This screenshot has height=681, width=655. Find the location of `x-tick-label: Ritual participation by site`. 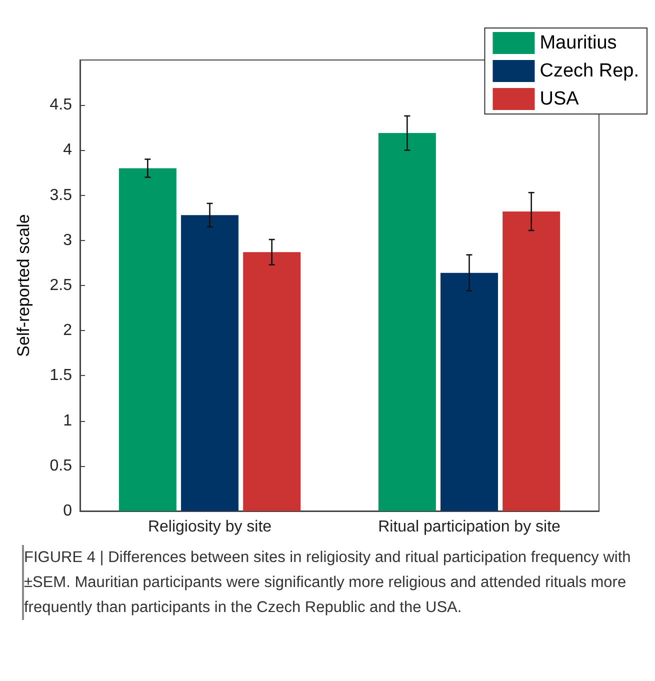

x-tick-label: Ritual participation by site is located at coordinates (469, 527).